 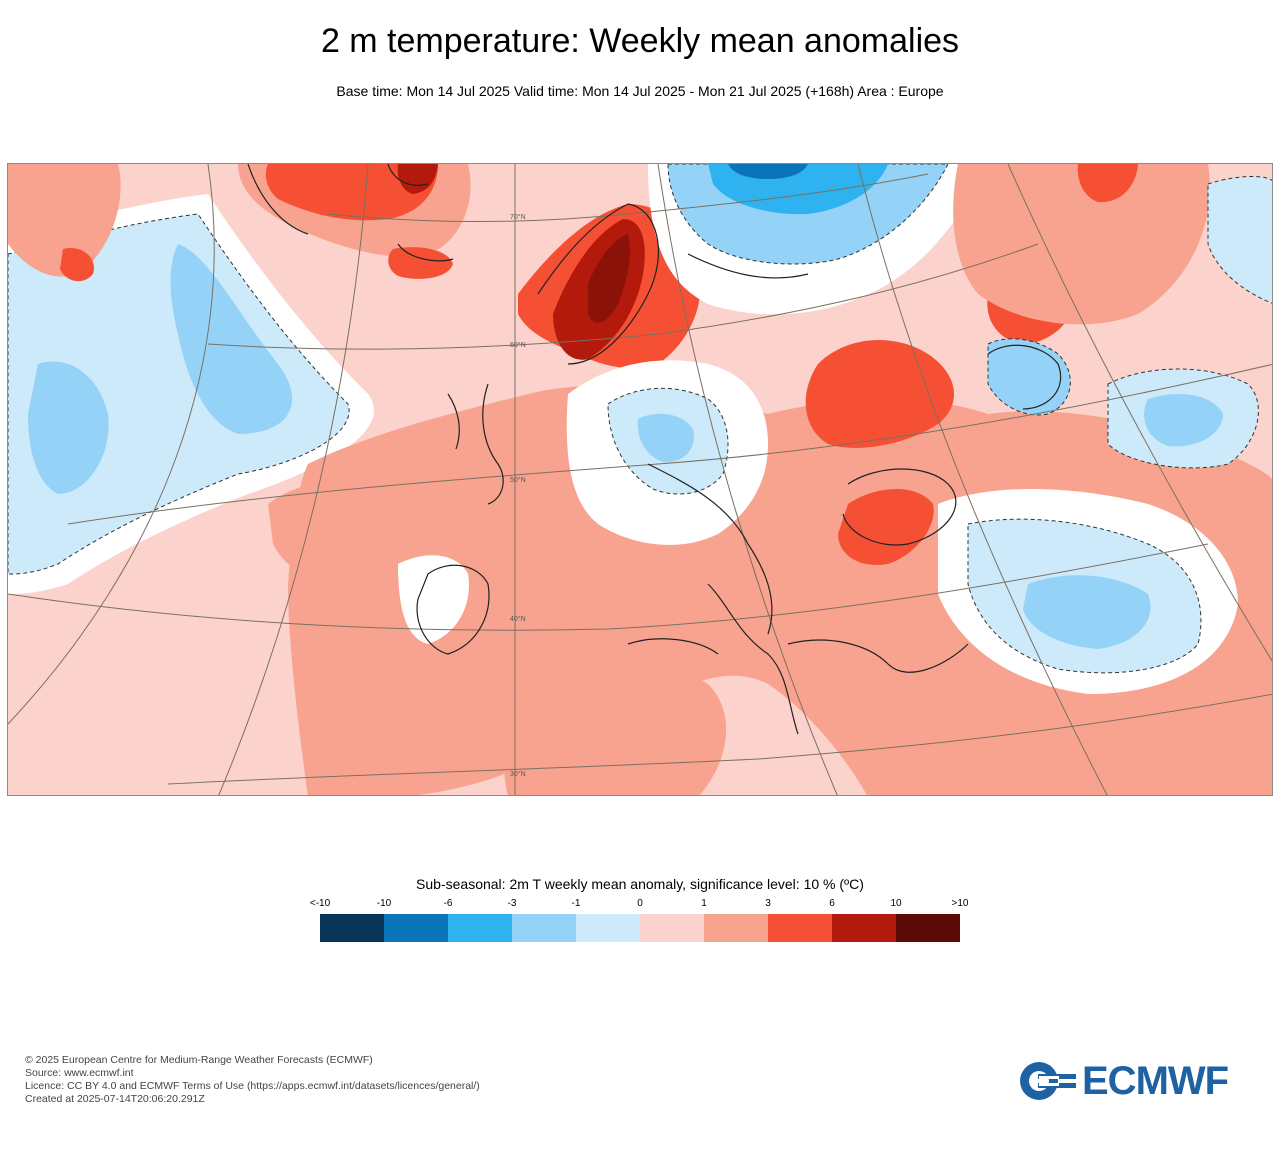 What do you see at coordinates (342, 533) in the screenshot?
I see `mid-atlantic-warm` at bounding box center [342, 533].